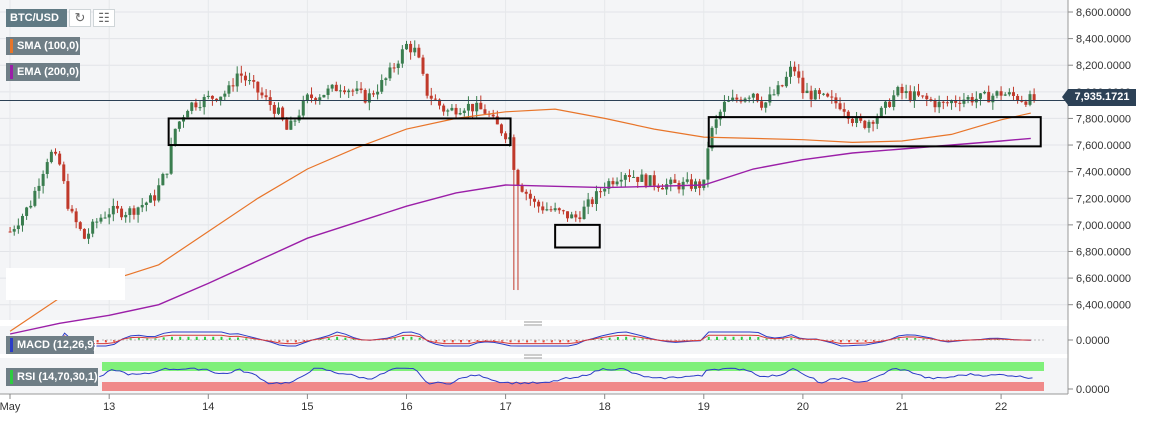  Describe the element at coordinates (52, 377) in the screenshot. I see `rsi-legend: RSI (14,70,30,1)` at that location.